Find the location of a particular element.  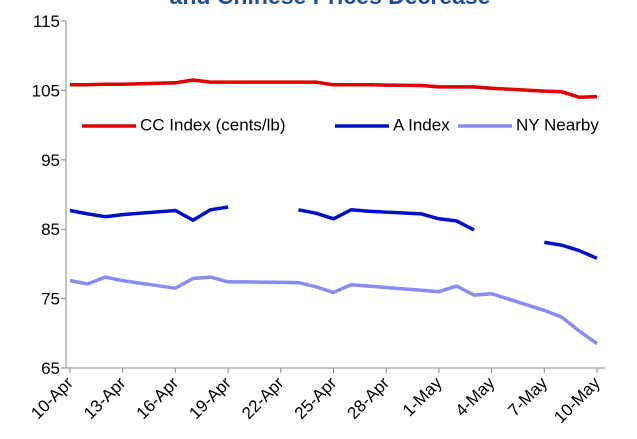

x-tick-label: 16-Apr is located at coordinates (158, 398).